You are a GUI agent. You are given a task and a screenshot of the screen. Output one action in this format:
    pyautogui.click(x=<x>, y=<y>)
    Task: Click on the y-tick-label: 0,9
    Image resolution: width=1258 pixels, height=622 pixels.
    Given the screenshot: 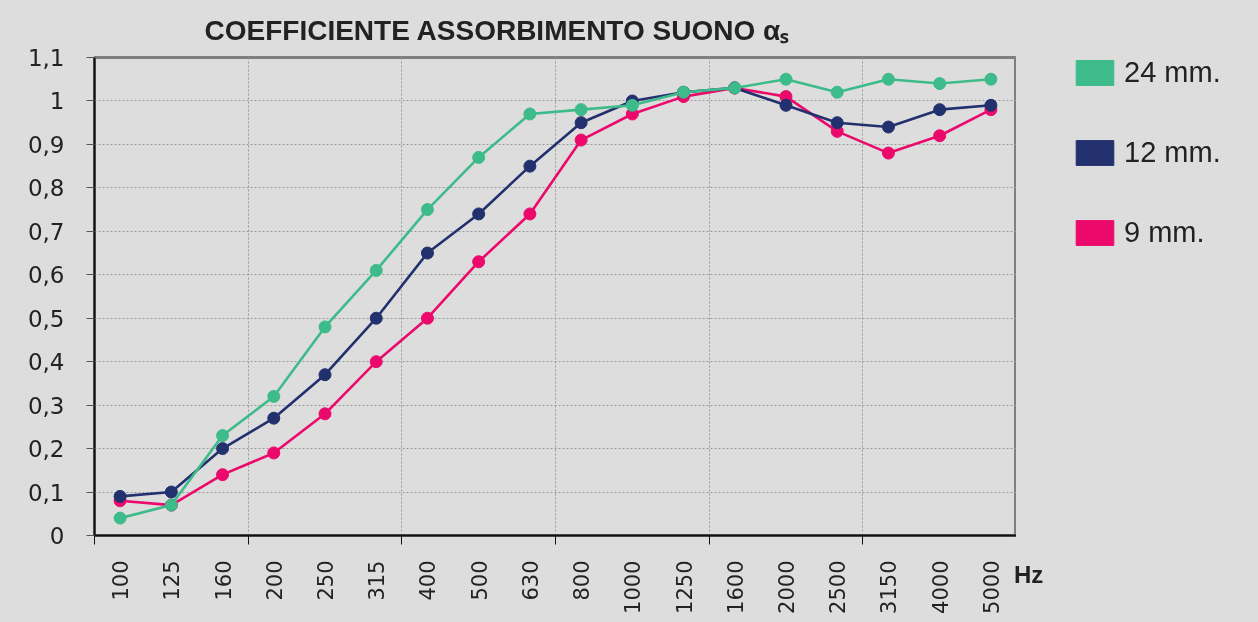 What is the action you would take?
    pyautogui.click(x=46, y=144)
    